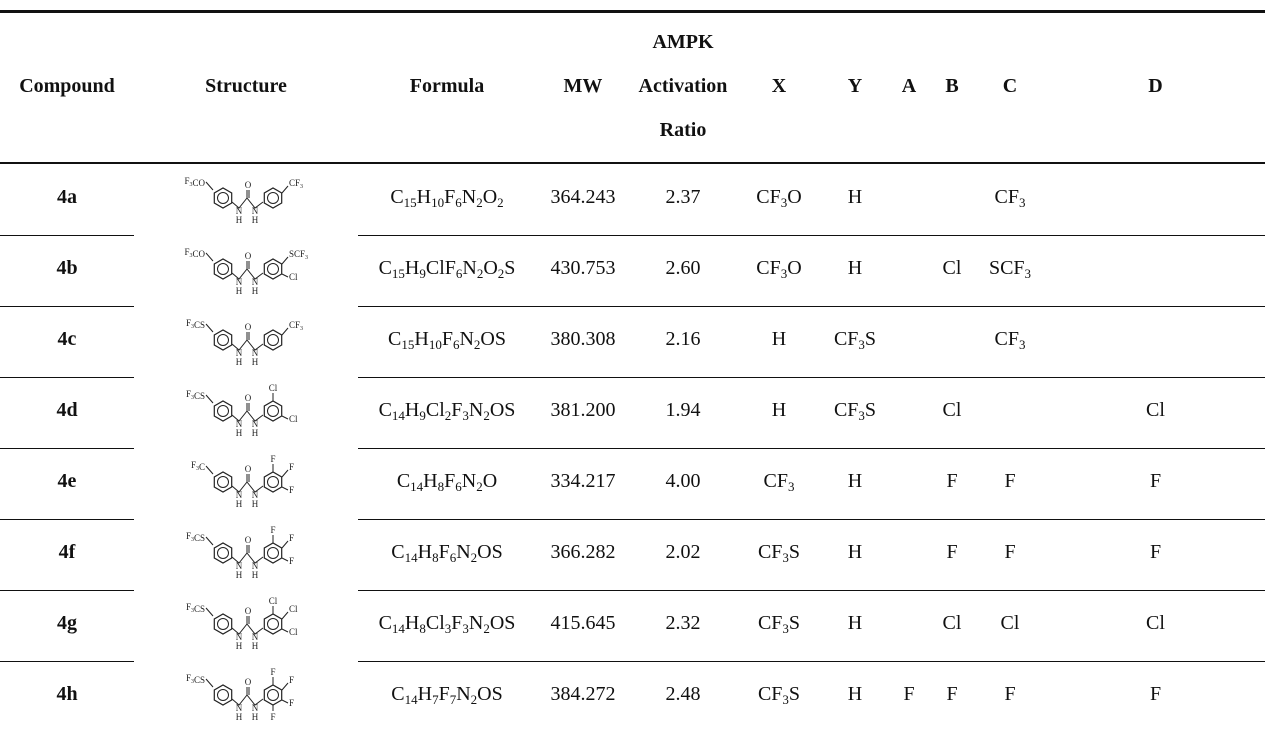  What do you see at coordinates (855, 411) in the screenshot?
I see `cell-y: CF3S` at bounding box center [855, 411].